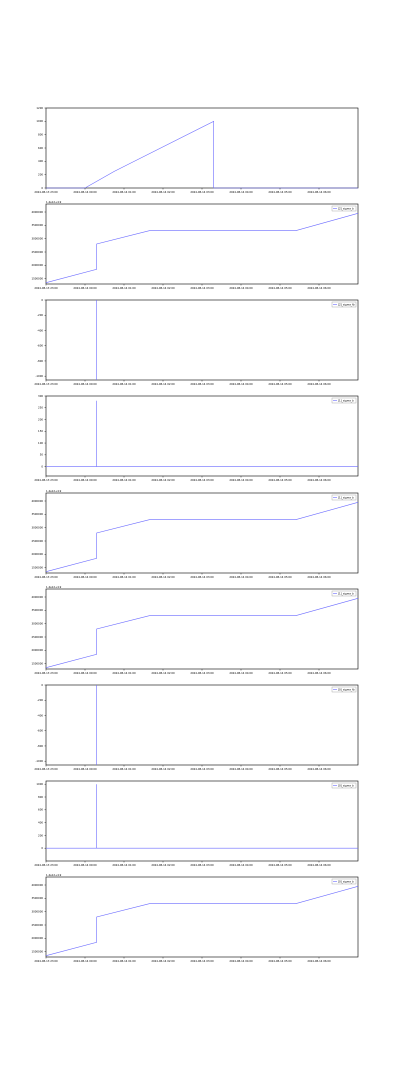  I want to click on y-tick-label: -1000, so click(39, 761).